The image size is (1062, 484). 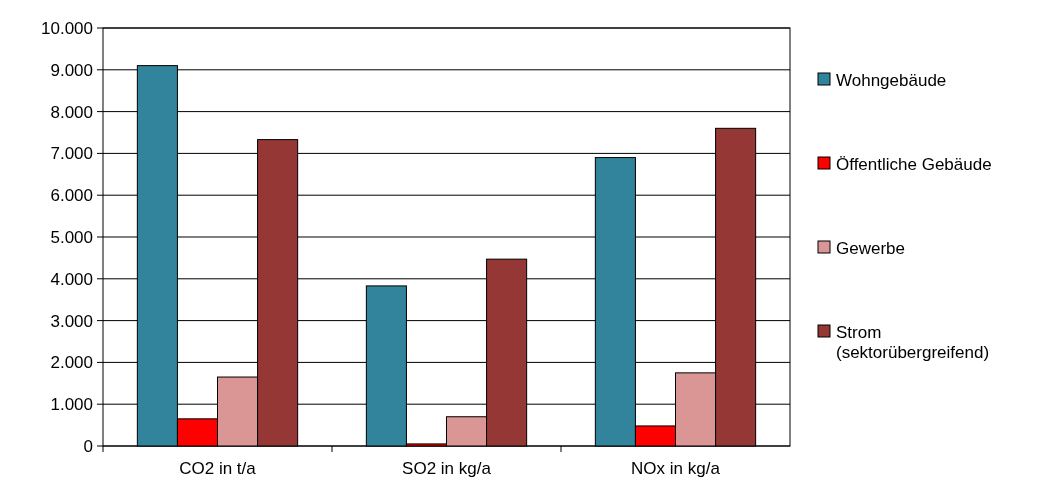 I want to click on y-tick-label: 1.000, so click(x=71, y=405).